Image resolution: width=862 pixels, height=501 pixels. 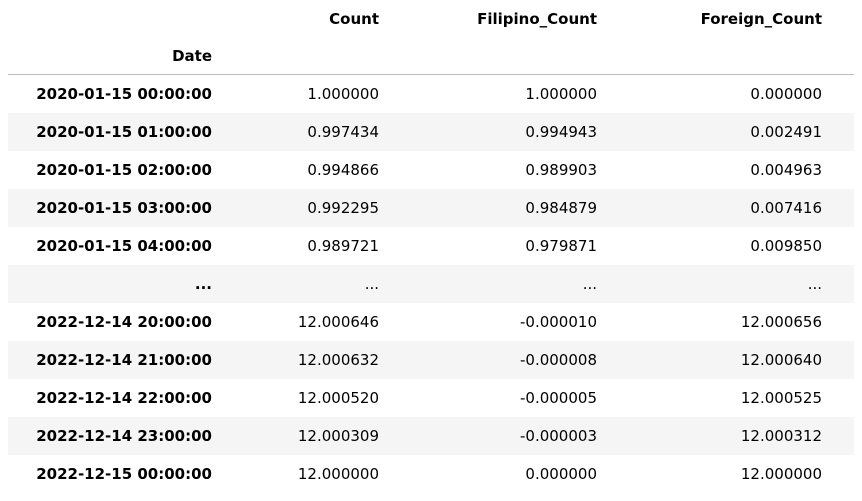 I want to click on index-name-row: Date, so click(x=431, y=56).